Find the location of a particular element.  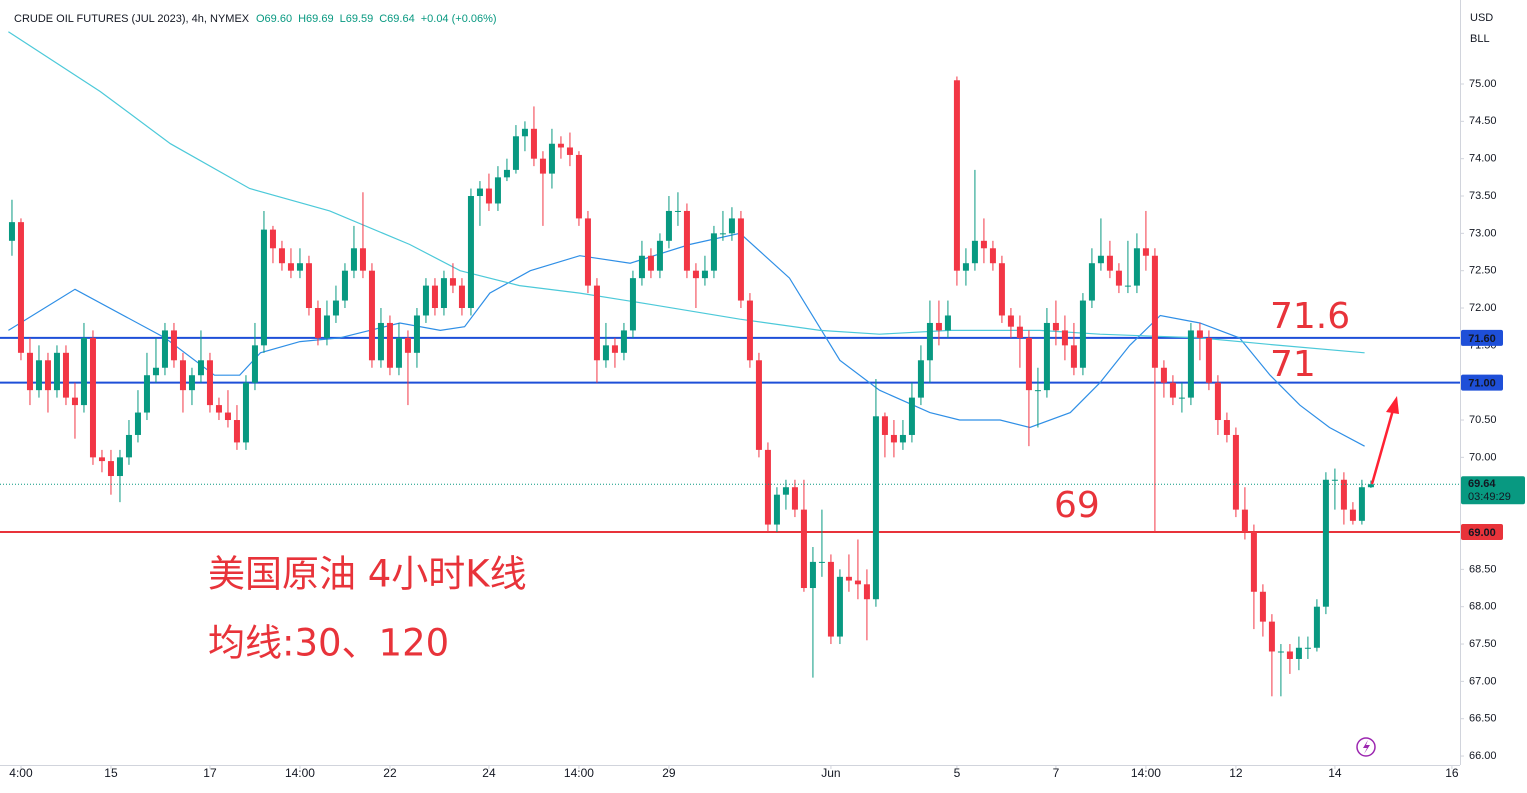

level-tag is located at coordinates (1482, 382).